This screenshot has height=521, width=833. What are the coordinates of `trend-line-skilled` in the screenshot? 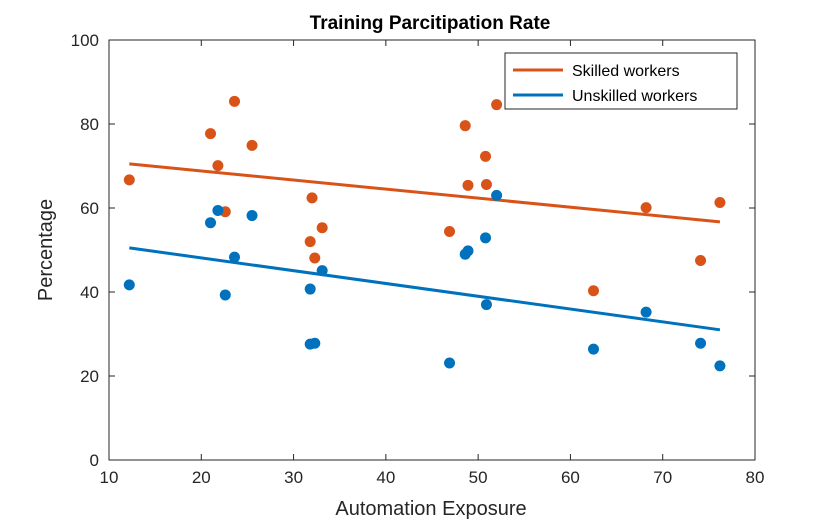 It's located at (425, 193).